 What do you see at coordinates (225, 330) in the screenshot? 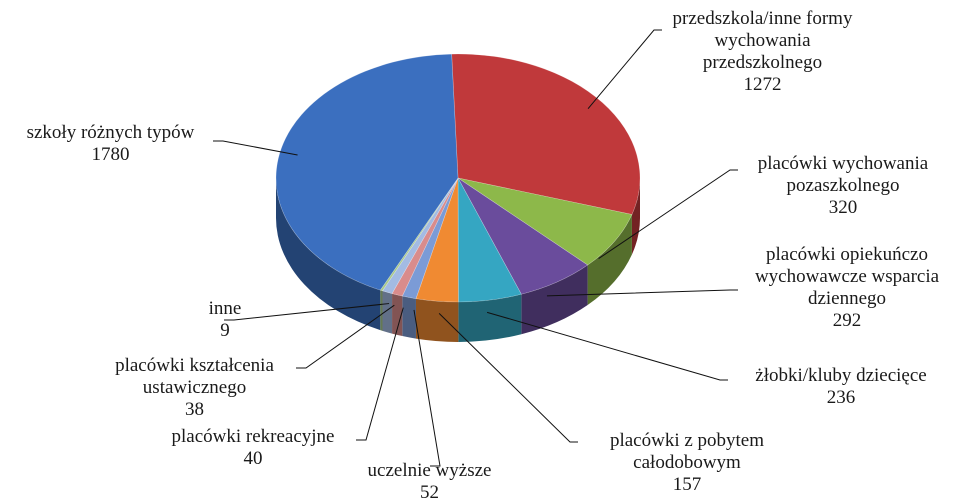
I see `value-label: 9` at bounding box center [225, 330].